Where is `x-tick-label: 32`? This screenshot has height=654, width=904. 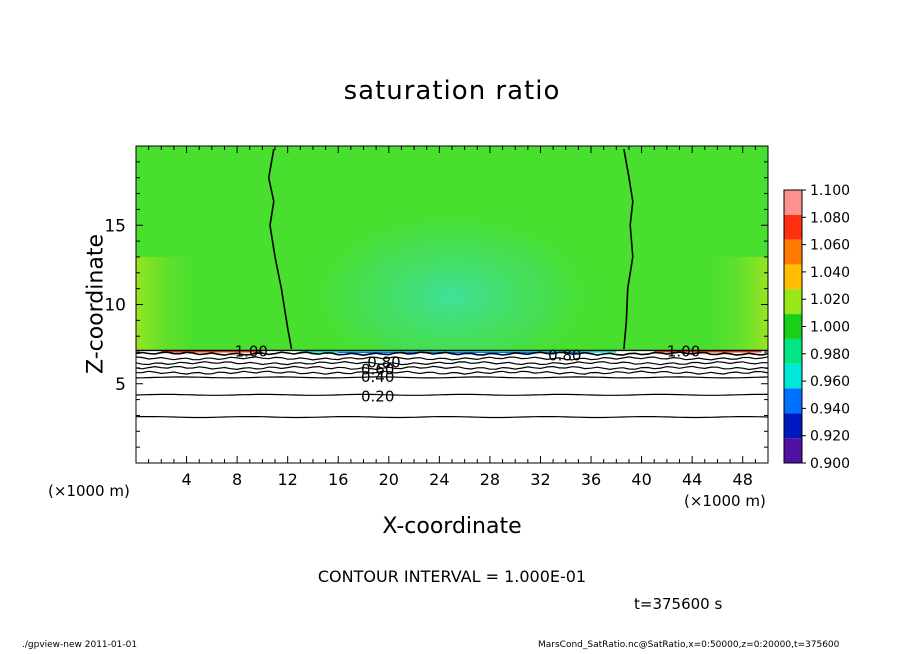 x-tick-label: 32 is located at coordinates (540, 479).